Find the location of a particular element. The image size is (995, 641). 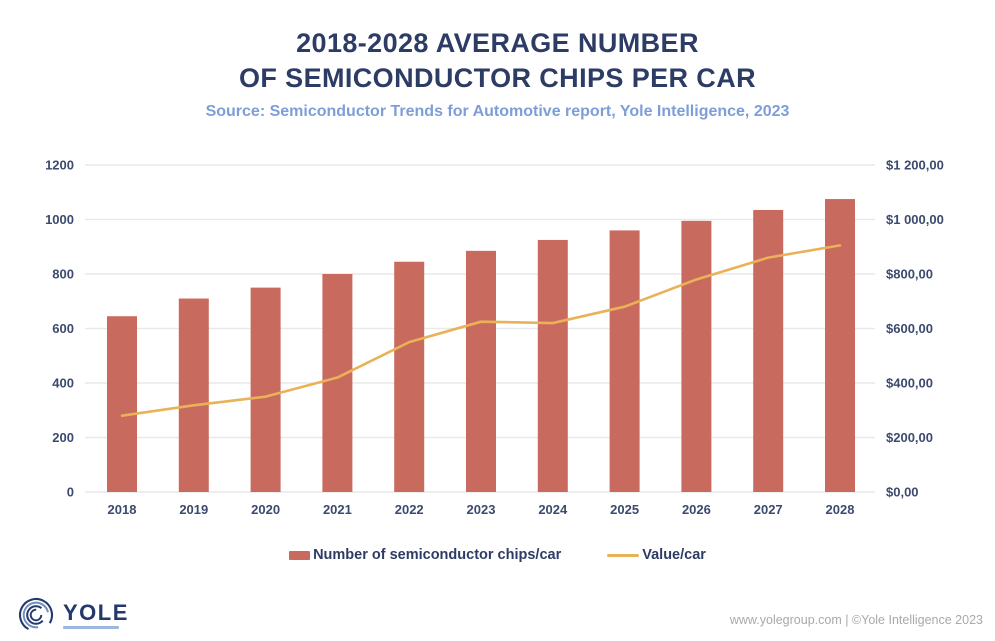

left-axis-tick: 800 is located at coordinates (63, 274).